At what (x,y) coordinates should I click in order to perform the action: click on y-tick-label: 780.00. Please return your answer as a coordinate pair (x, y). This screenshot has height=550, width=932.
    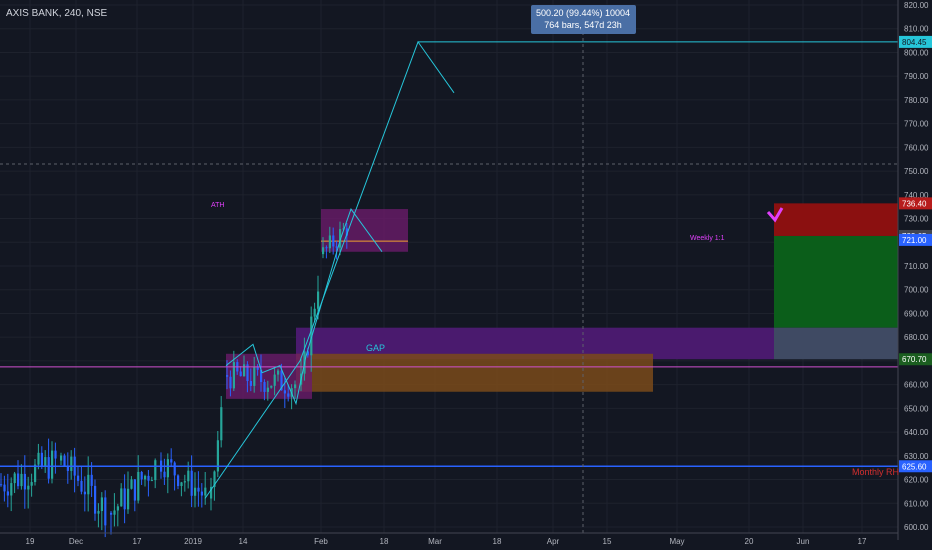
    Looking at the image, I should click on (916, 100).